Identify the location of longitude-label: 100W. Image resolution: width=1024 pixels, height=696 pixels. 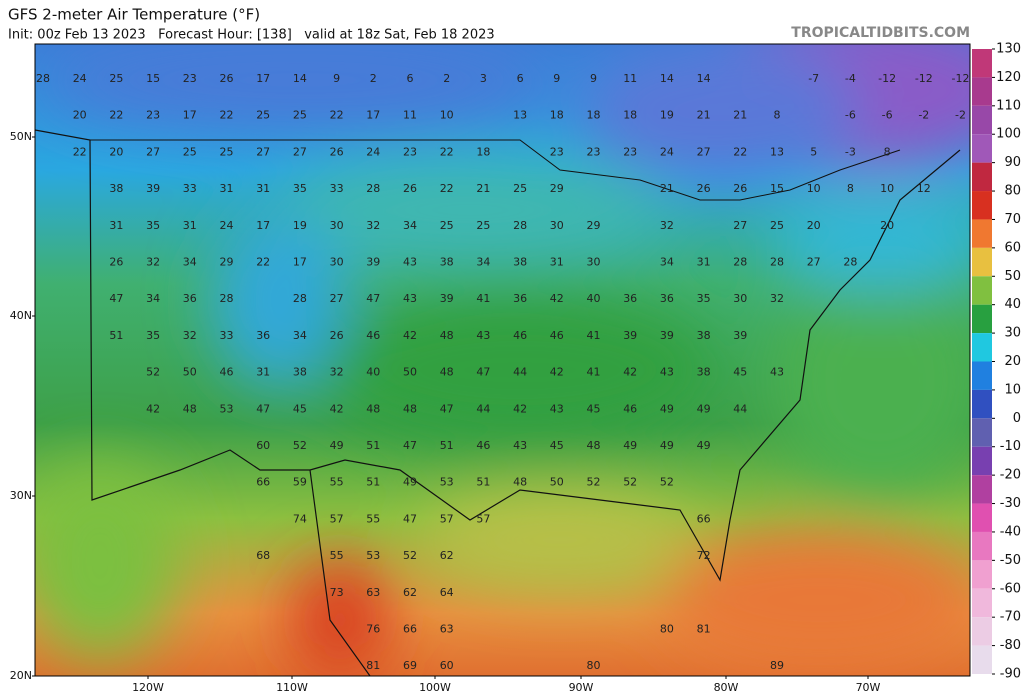
(435, 687).